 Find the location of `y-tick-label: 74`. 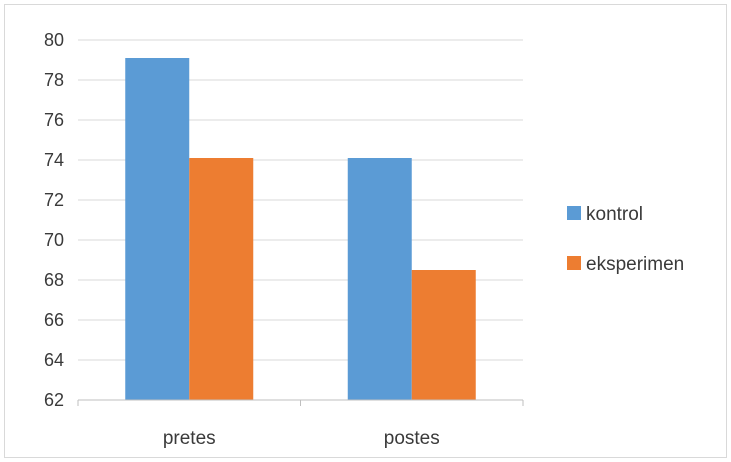

y-tick-label: 74 is located at coordinates (54, 160).